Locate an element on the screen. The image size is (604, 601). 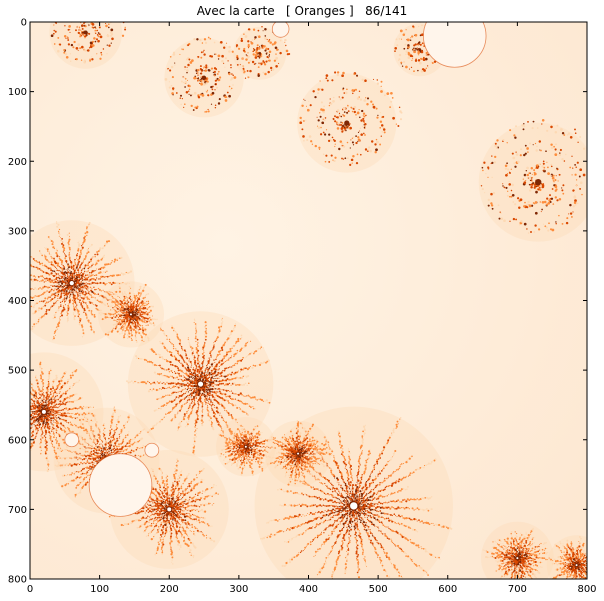
x-tick-label: 500 is located at coordinates (378, 589).